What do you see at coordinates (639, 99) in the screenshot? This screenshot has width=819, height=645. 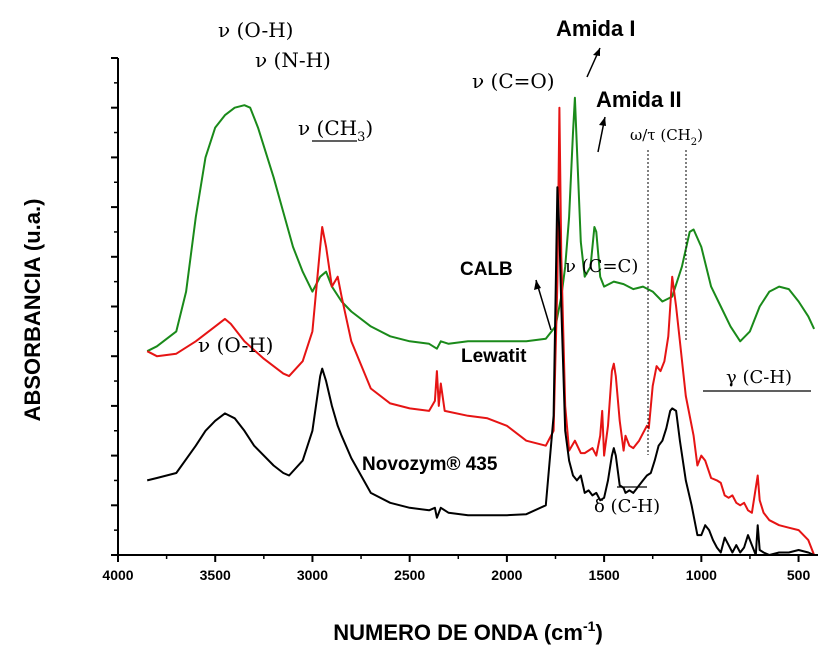 I see `annotation-amida-ii: Amida II` at bounding box center [639, 99].